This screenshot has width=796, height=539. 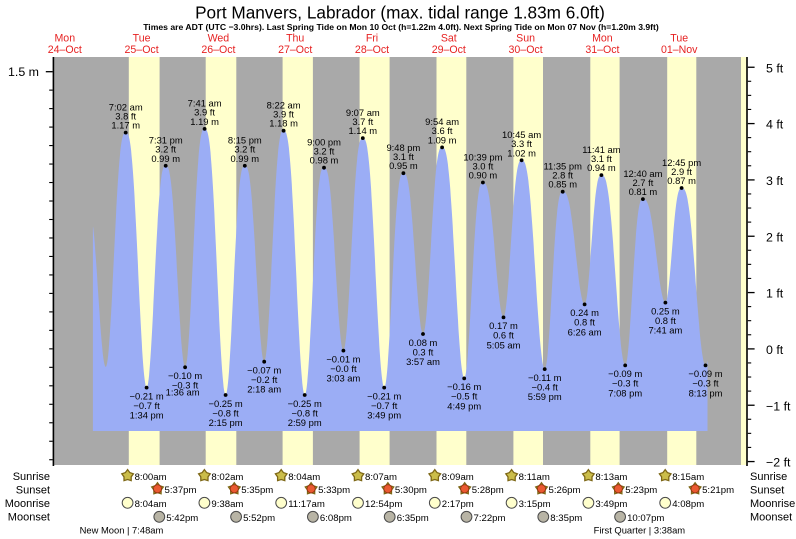 I want to click on svg-text: 2:59 pm, so click(x=305, y=422).